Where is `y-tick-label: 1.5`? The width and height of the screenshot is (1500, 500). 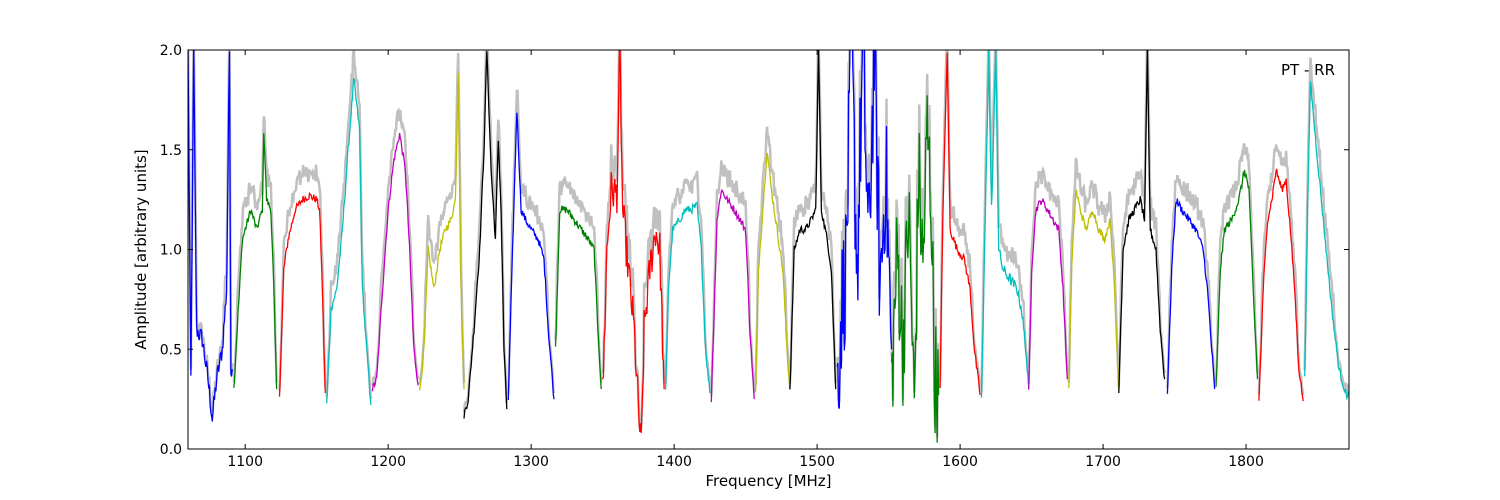
y-tick-label: 1.5 is located at coordinates (171, 151).